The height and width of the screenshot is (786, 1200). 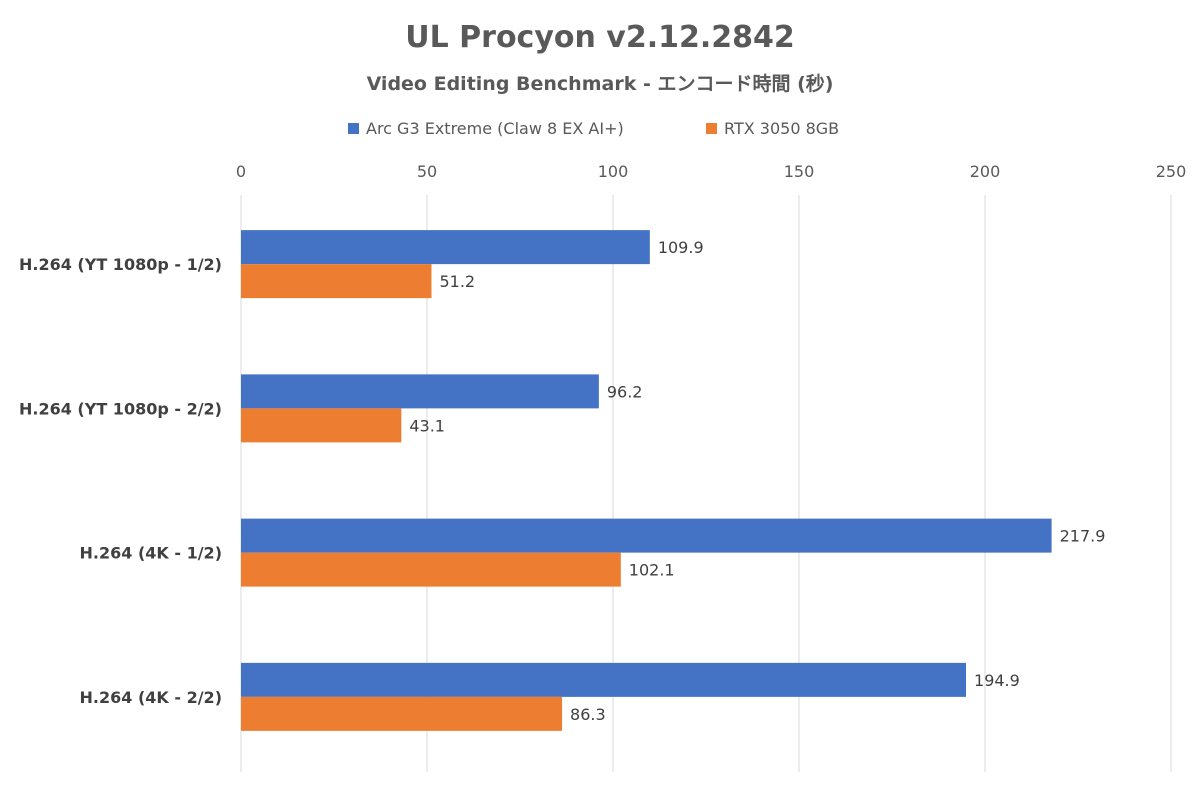 What do you see at coordinates (353, 128) in the screenshot?
I see `legend-swatch-arc` at bounding box center [353, 128].